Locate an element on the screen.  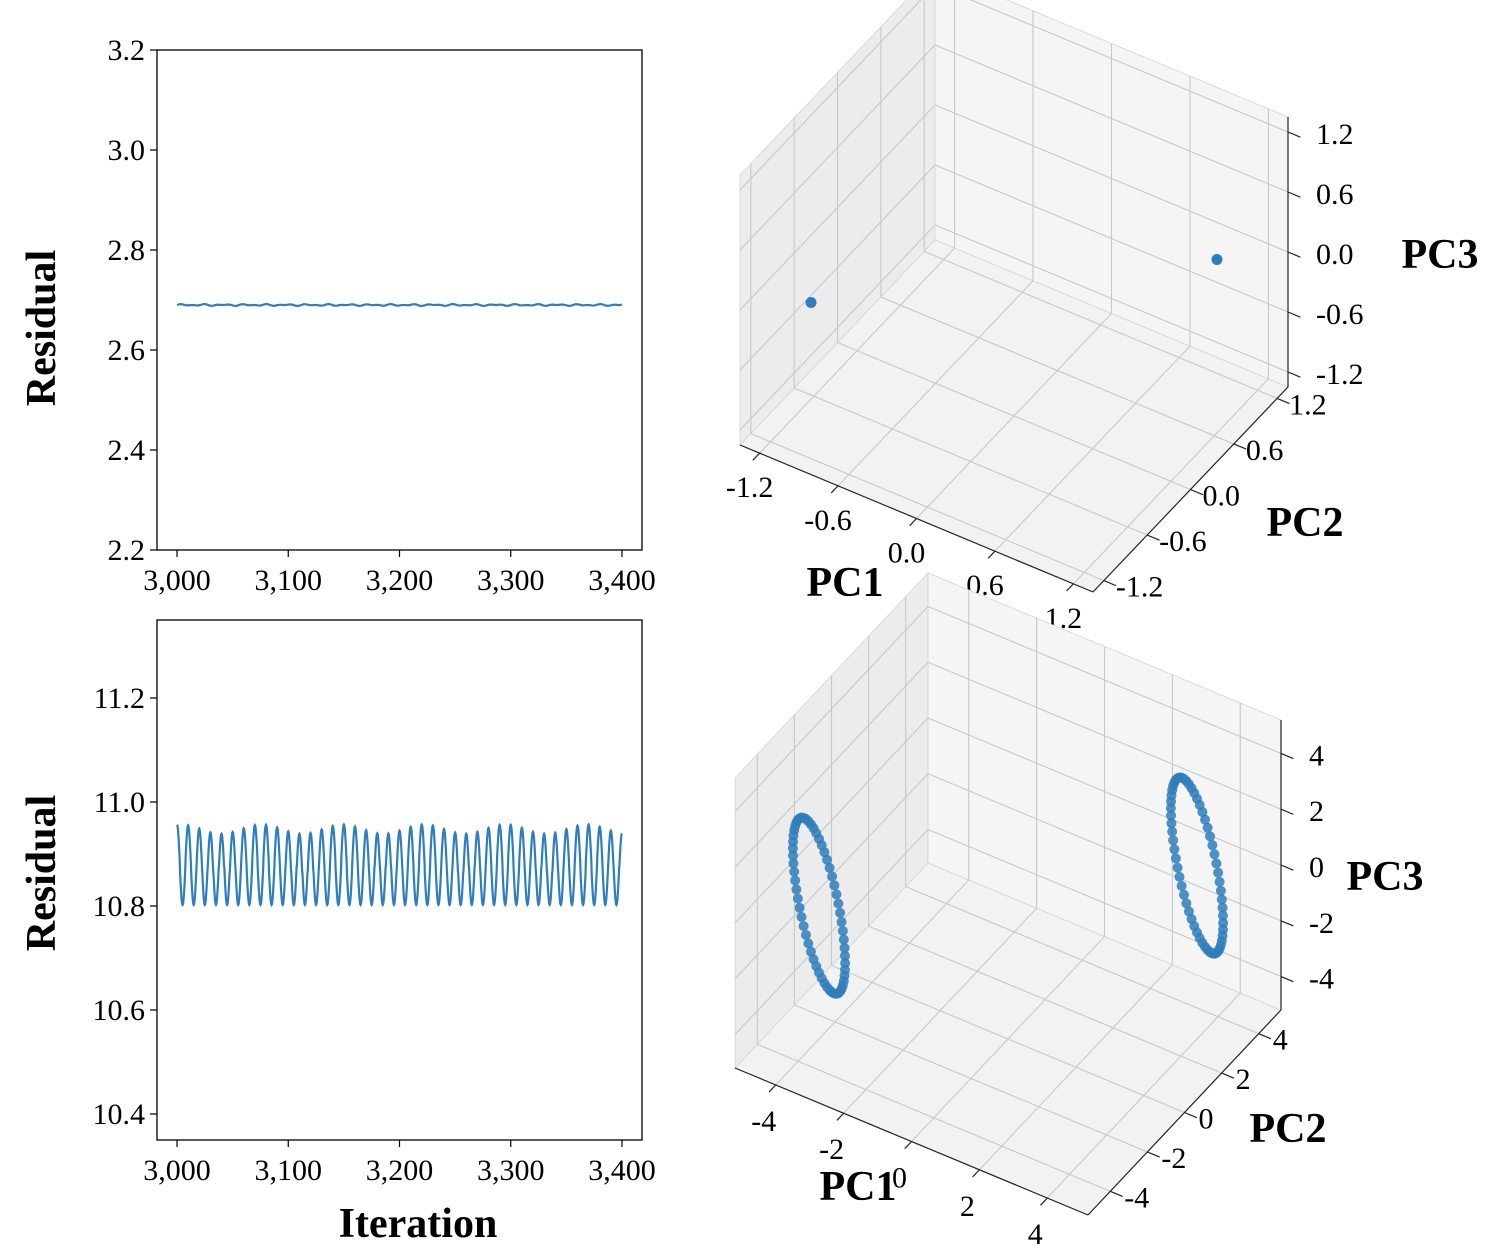
z-tick-label: -1.2 is located at coordinates (1340, 374).